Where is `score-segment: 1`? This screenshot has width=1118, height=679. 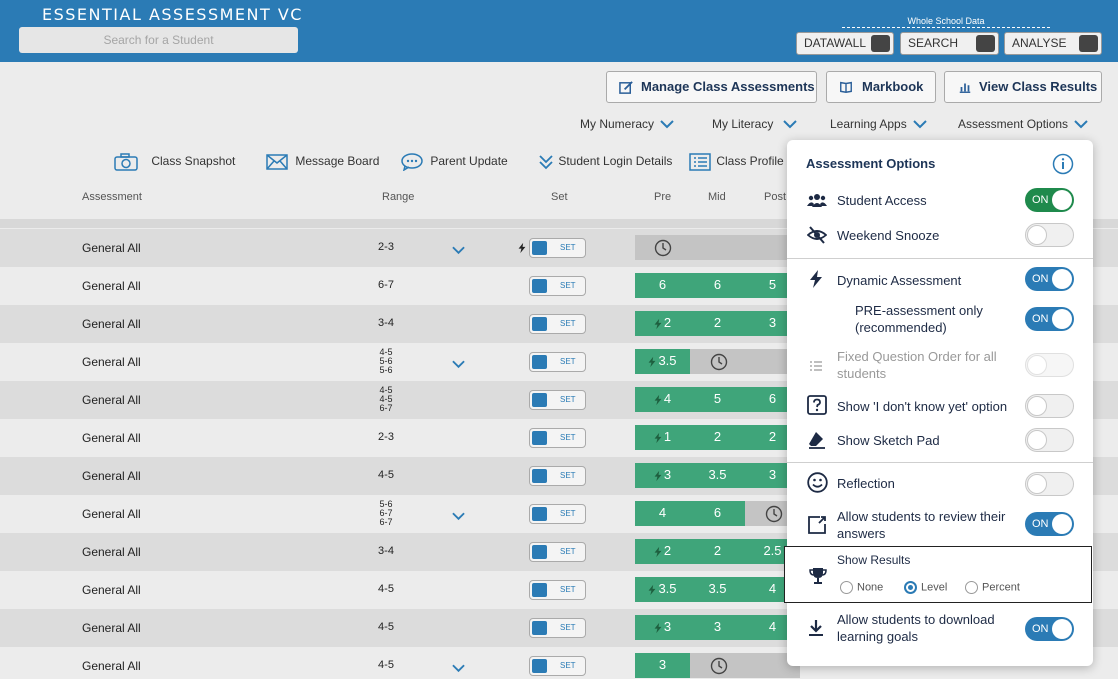
score-segment: 1 is located at coordinates (662, 437).